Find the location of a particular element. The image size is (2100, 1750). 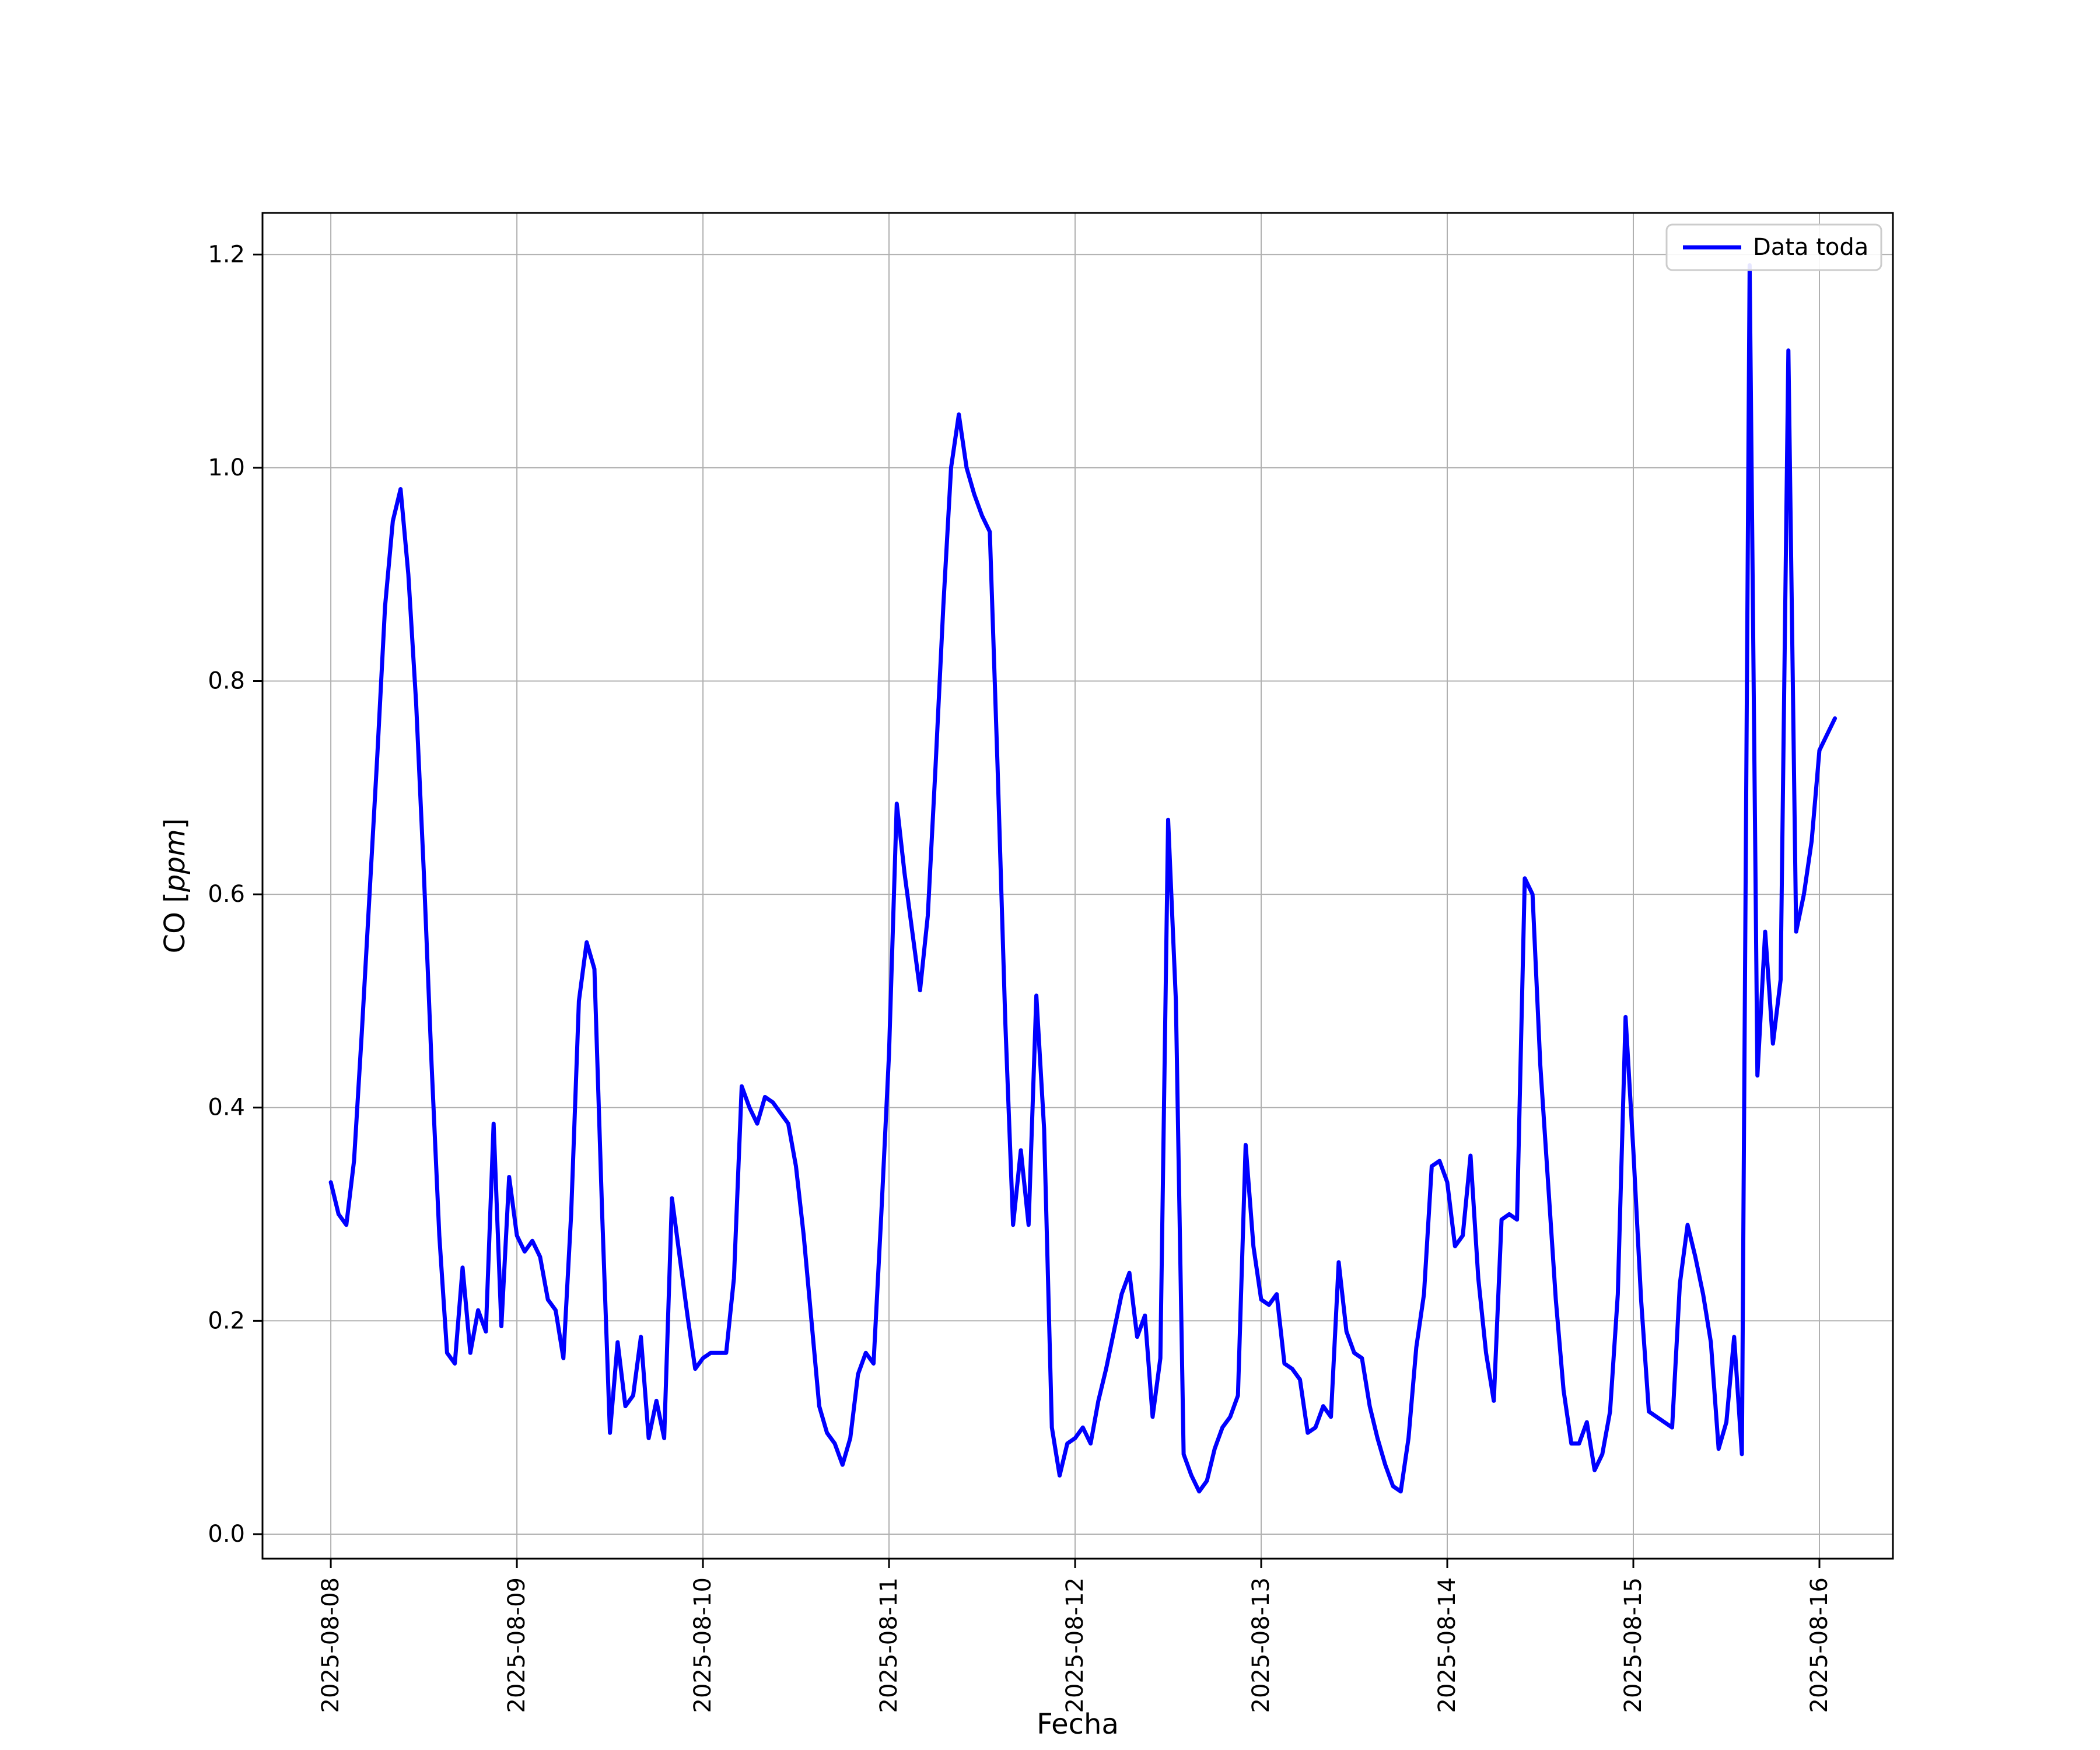

y-tick-label: 1.2 is located at coordinates (226, 254).